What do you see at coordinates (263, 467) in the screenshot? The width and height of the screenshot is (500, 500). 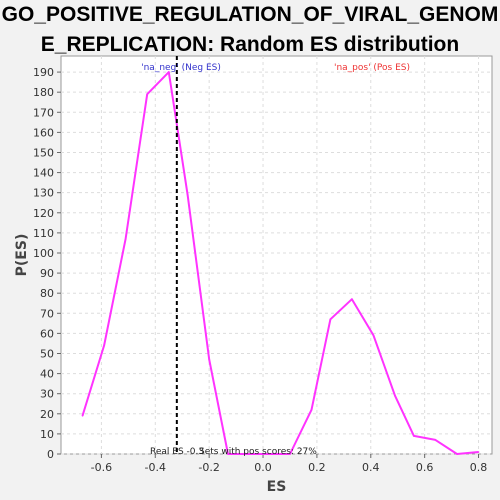 I see `x-tick-label: 0.0` at bounding box center [263, 467].